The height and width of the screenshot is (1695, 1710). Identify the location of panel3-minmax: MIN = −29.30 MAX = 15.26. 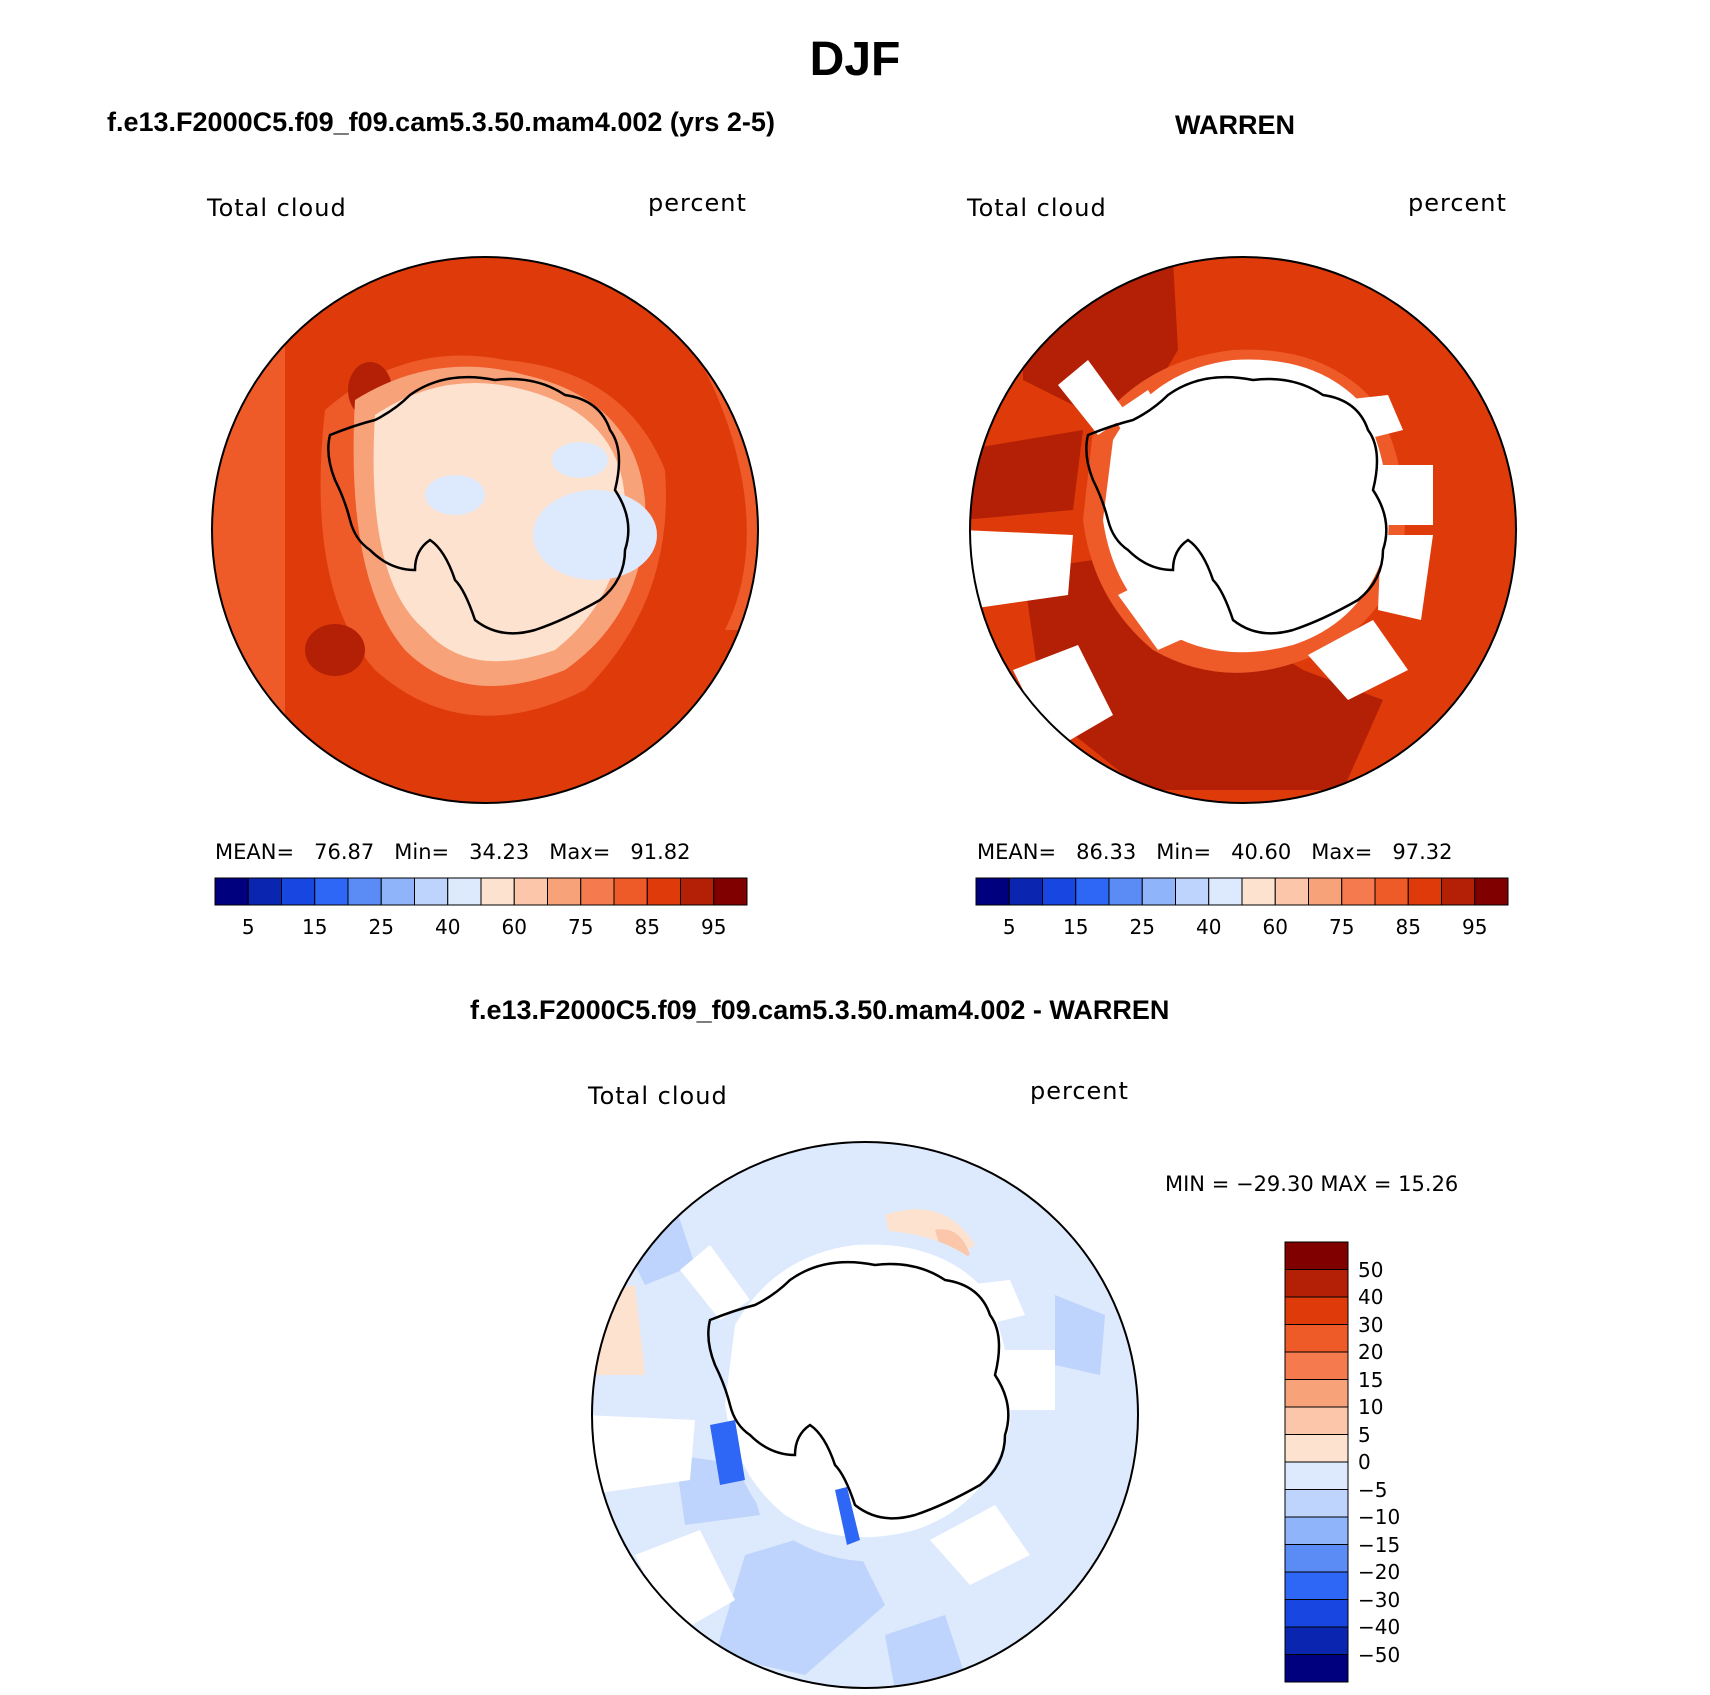
(1312, 1184).